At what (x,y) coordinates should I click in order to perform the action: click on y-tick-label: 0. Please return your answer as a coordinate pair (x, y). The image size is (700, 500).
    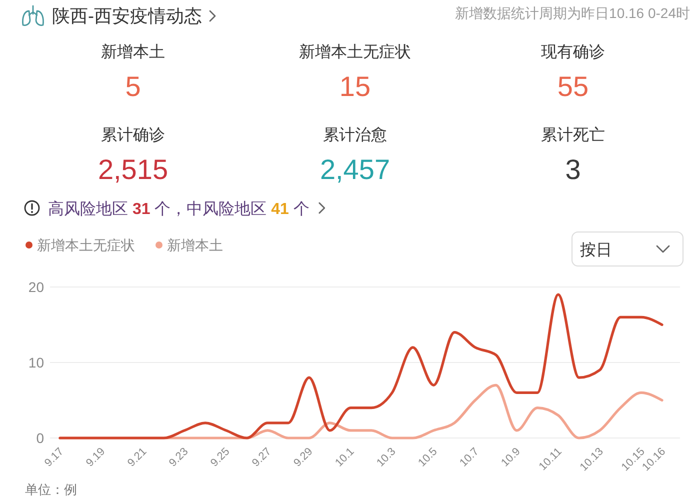
    Looking at the image, I should click on (40, 438).